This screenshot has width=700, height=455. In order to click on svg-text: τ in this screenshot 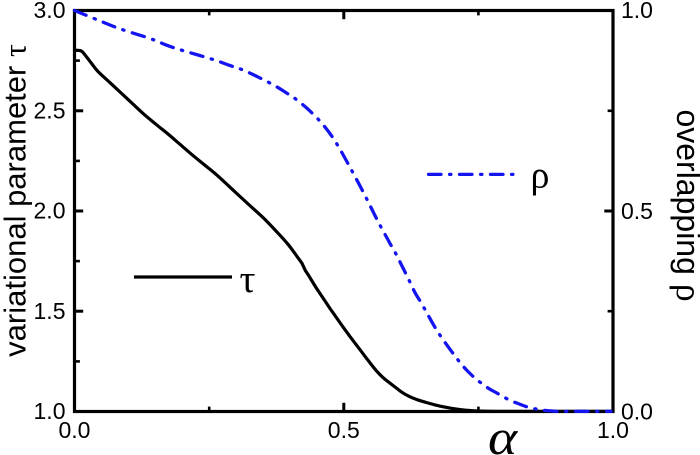, I will do `click(248, 279)`.